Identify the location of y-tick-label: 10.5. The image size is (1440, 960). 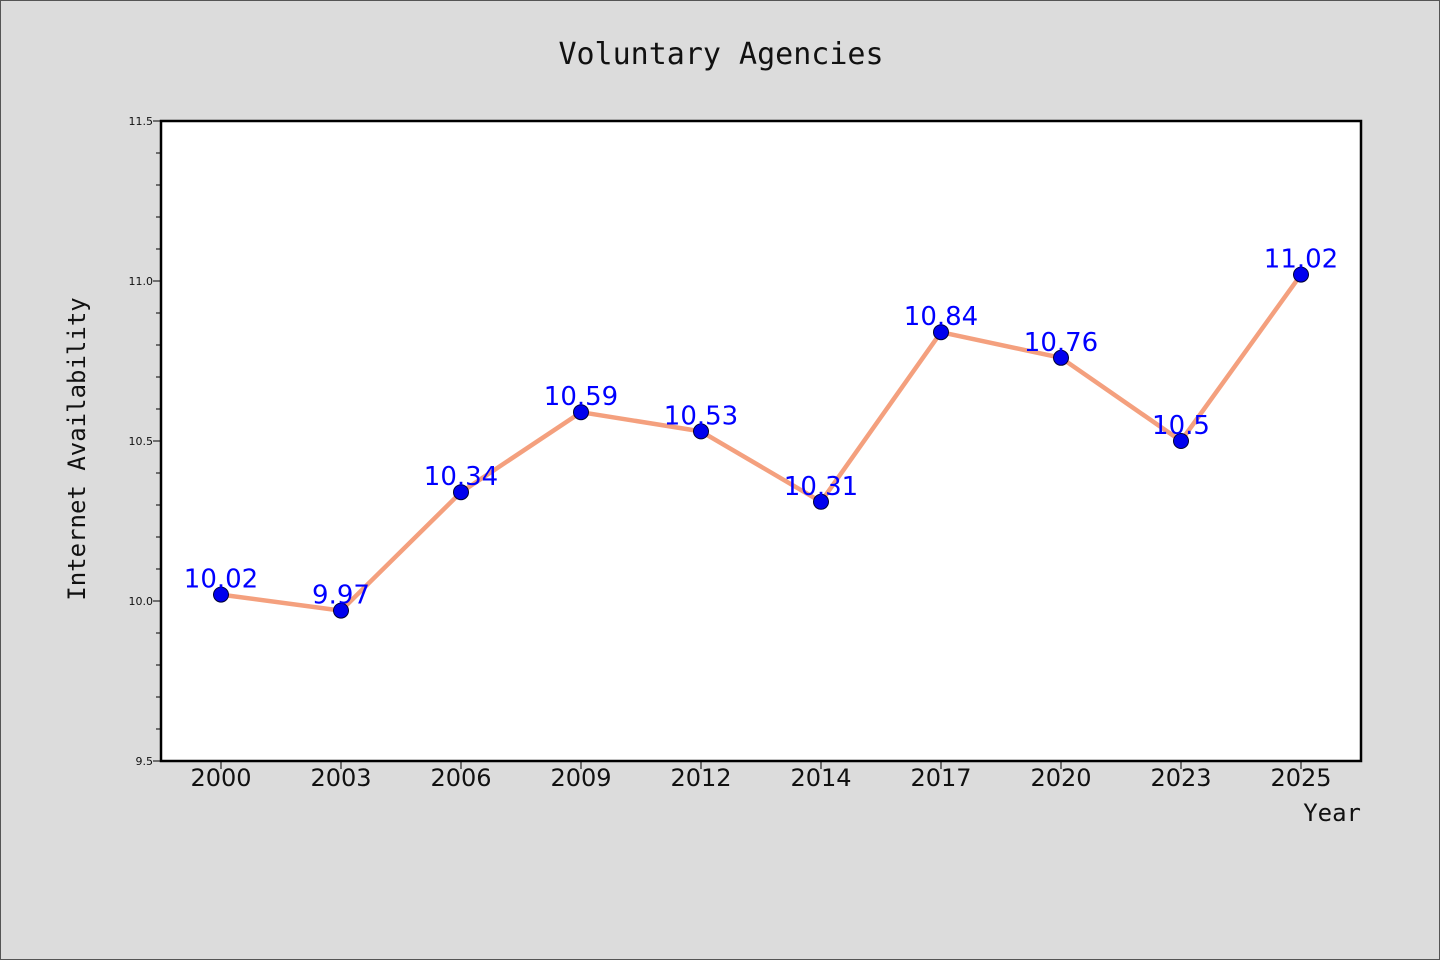
(141, 441).